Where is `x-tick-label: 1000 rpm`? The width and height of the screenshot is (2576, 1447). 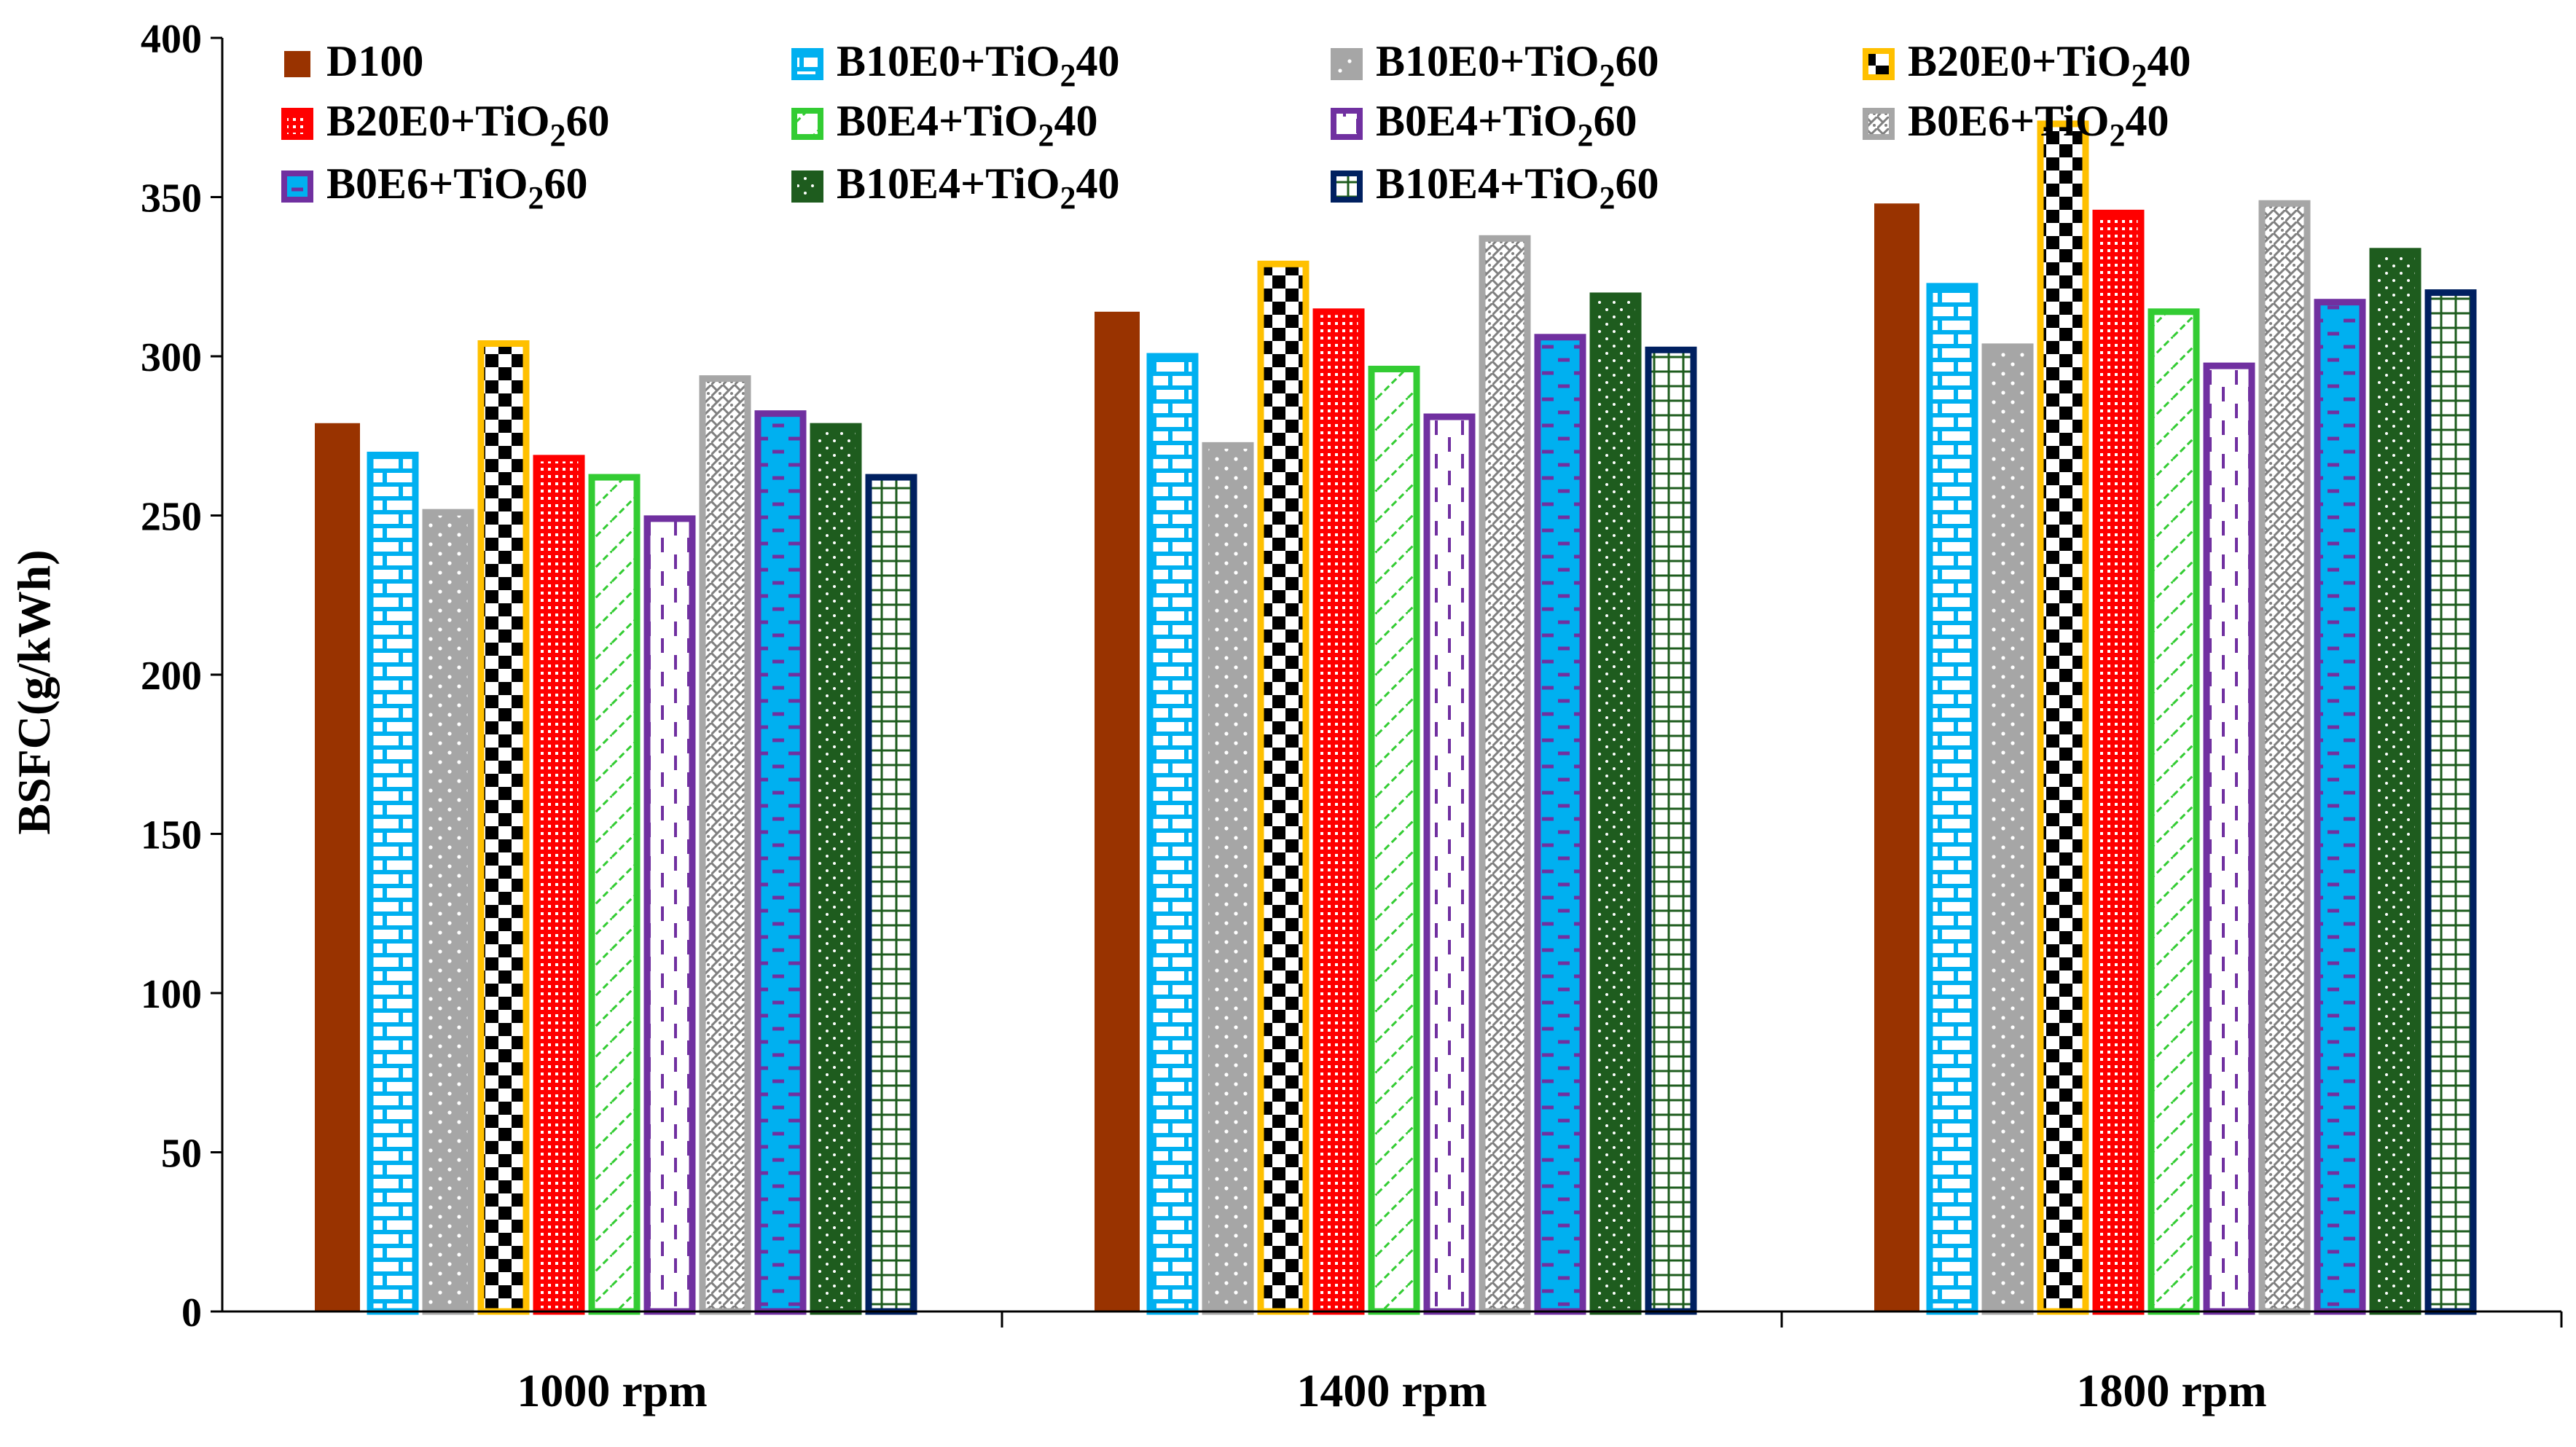 x-tick-label: 1000 rpm is located at coordinates (612, 1390).